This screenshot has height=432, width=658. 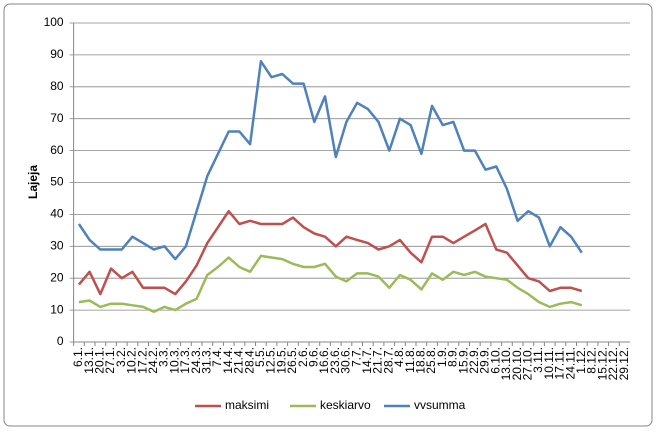 What do you see at coordinates (399, 357) in the screenshot?
I see `x-tick-label: 4.8.` at bounding box center [399, 357].